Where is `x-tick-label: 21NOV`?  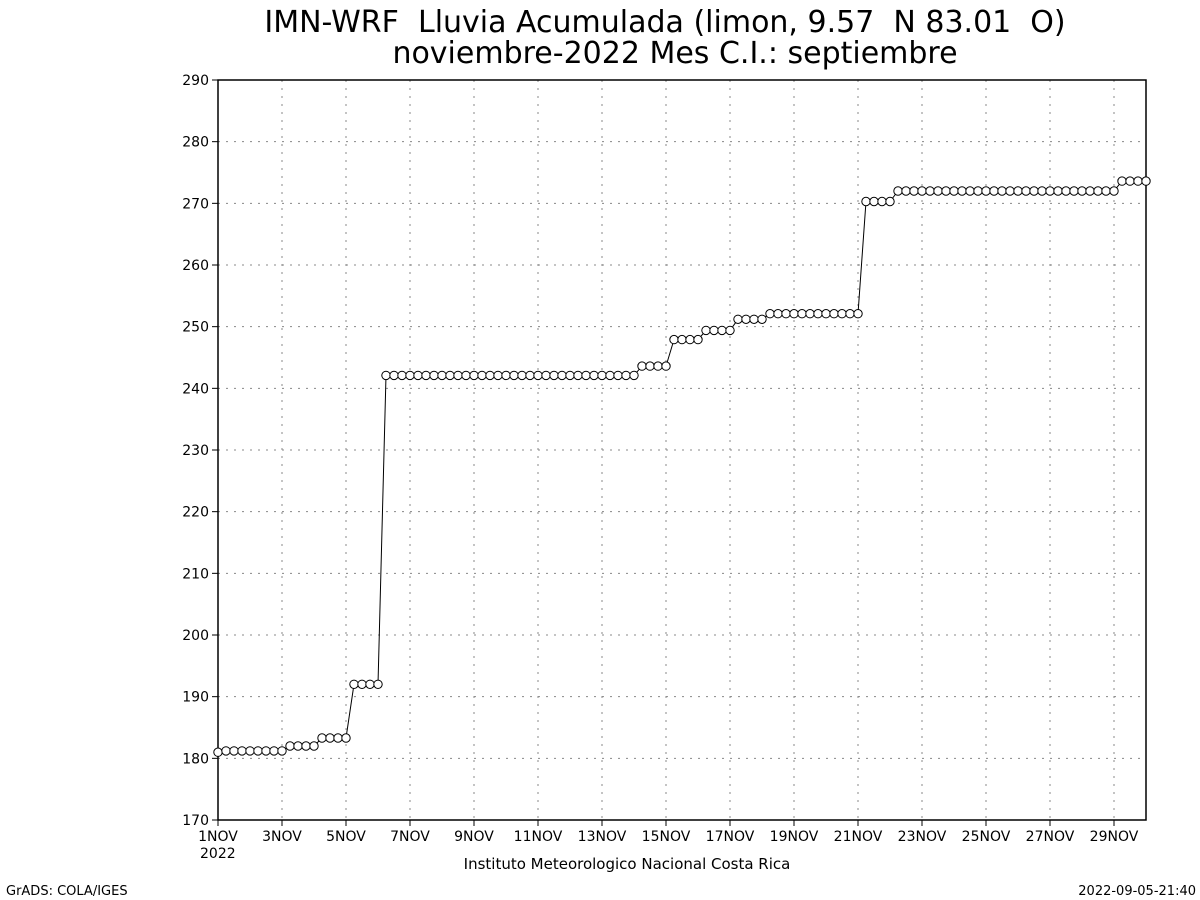 x-tick-label: 21NOV is located at coordinates (858, 837).